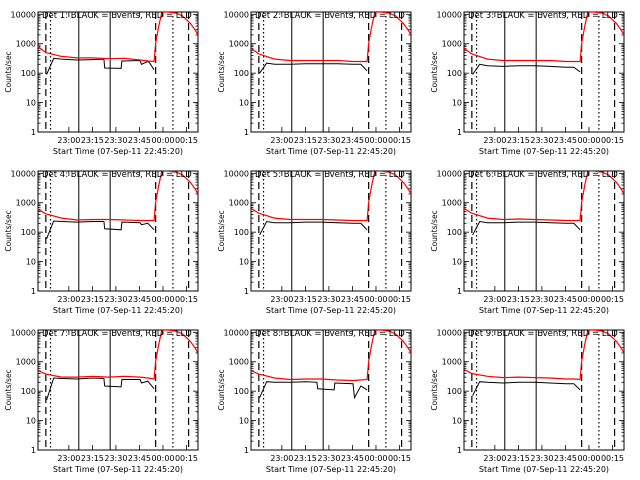  What do you see at coordinates (543, 16) in the screenshot?
I see `panel-title: Det 3: BLACK = Events, RED = LLD` at bounding box center [543, 16].